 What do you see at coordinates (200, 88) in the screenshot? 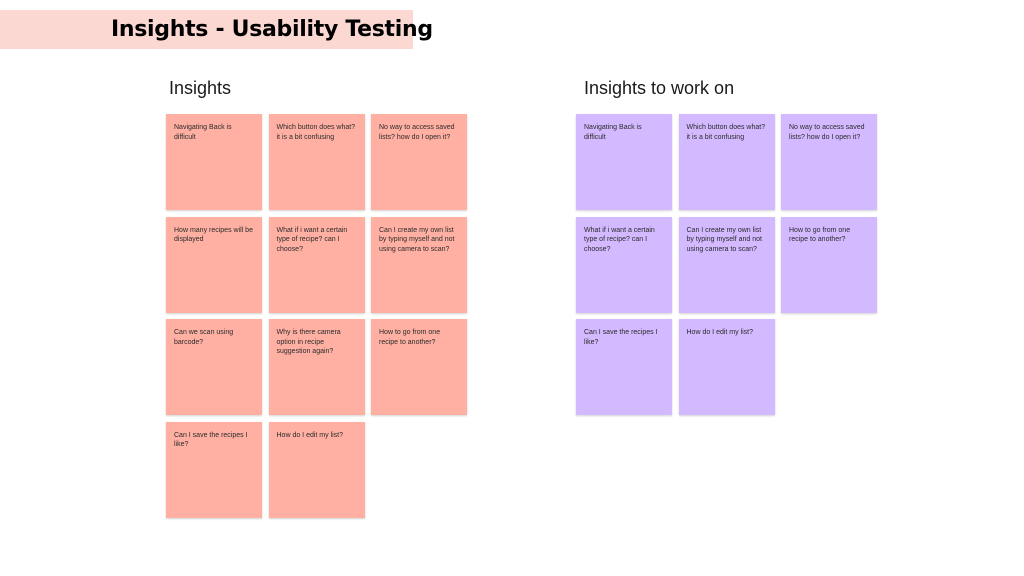
I see `section-heading-insights: Insights` at bounding box center [200, 88].